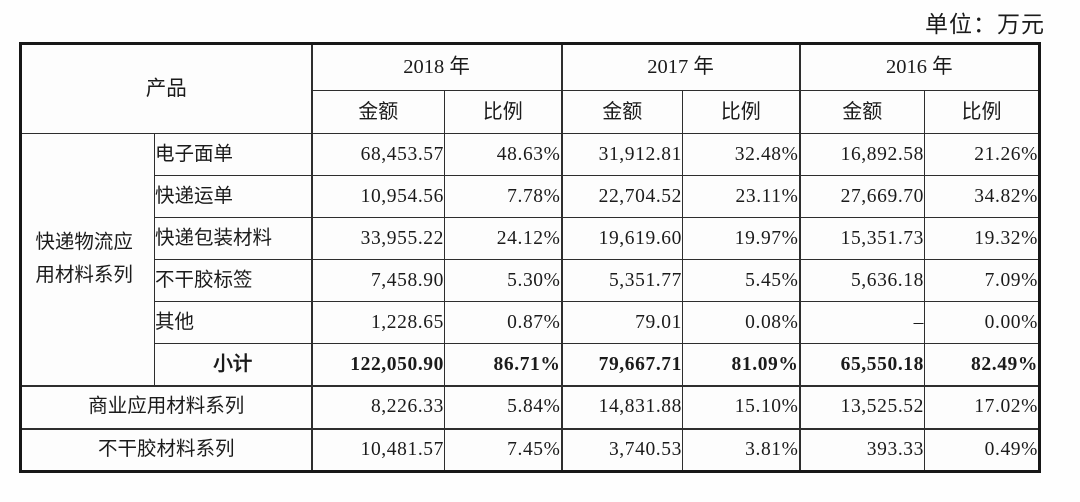 The height and width of the screenshot is (502, 1080). I want to click on ratio-cell: 0.08%, so click(741, 322).